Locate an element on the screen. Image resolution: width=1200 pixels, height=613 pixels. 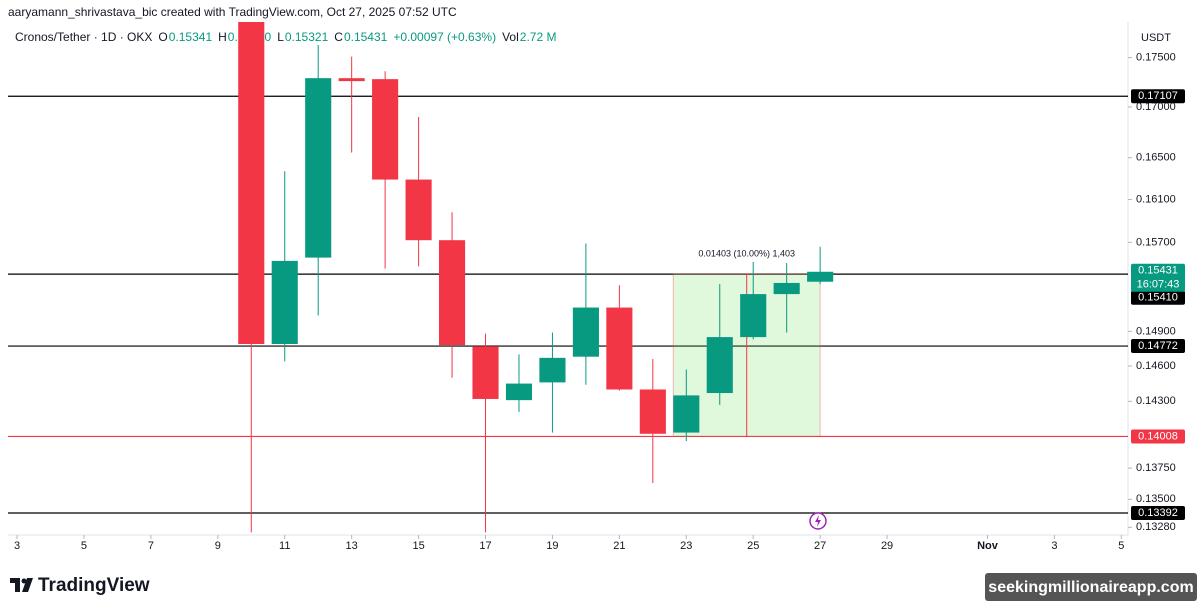
x-tick-label: 7 is located at coordinates (151, 546).